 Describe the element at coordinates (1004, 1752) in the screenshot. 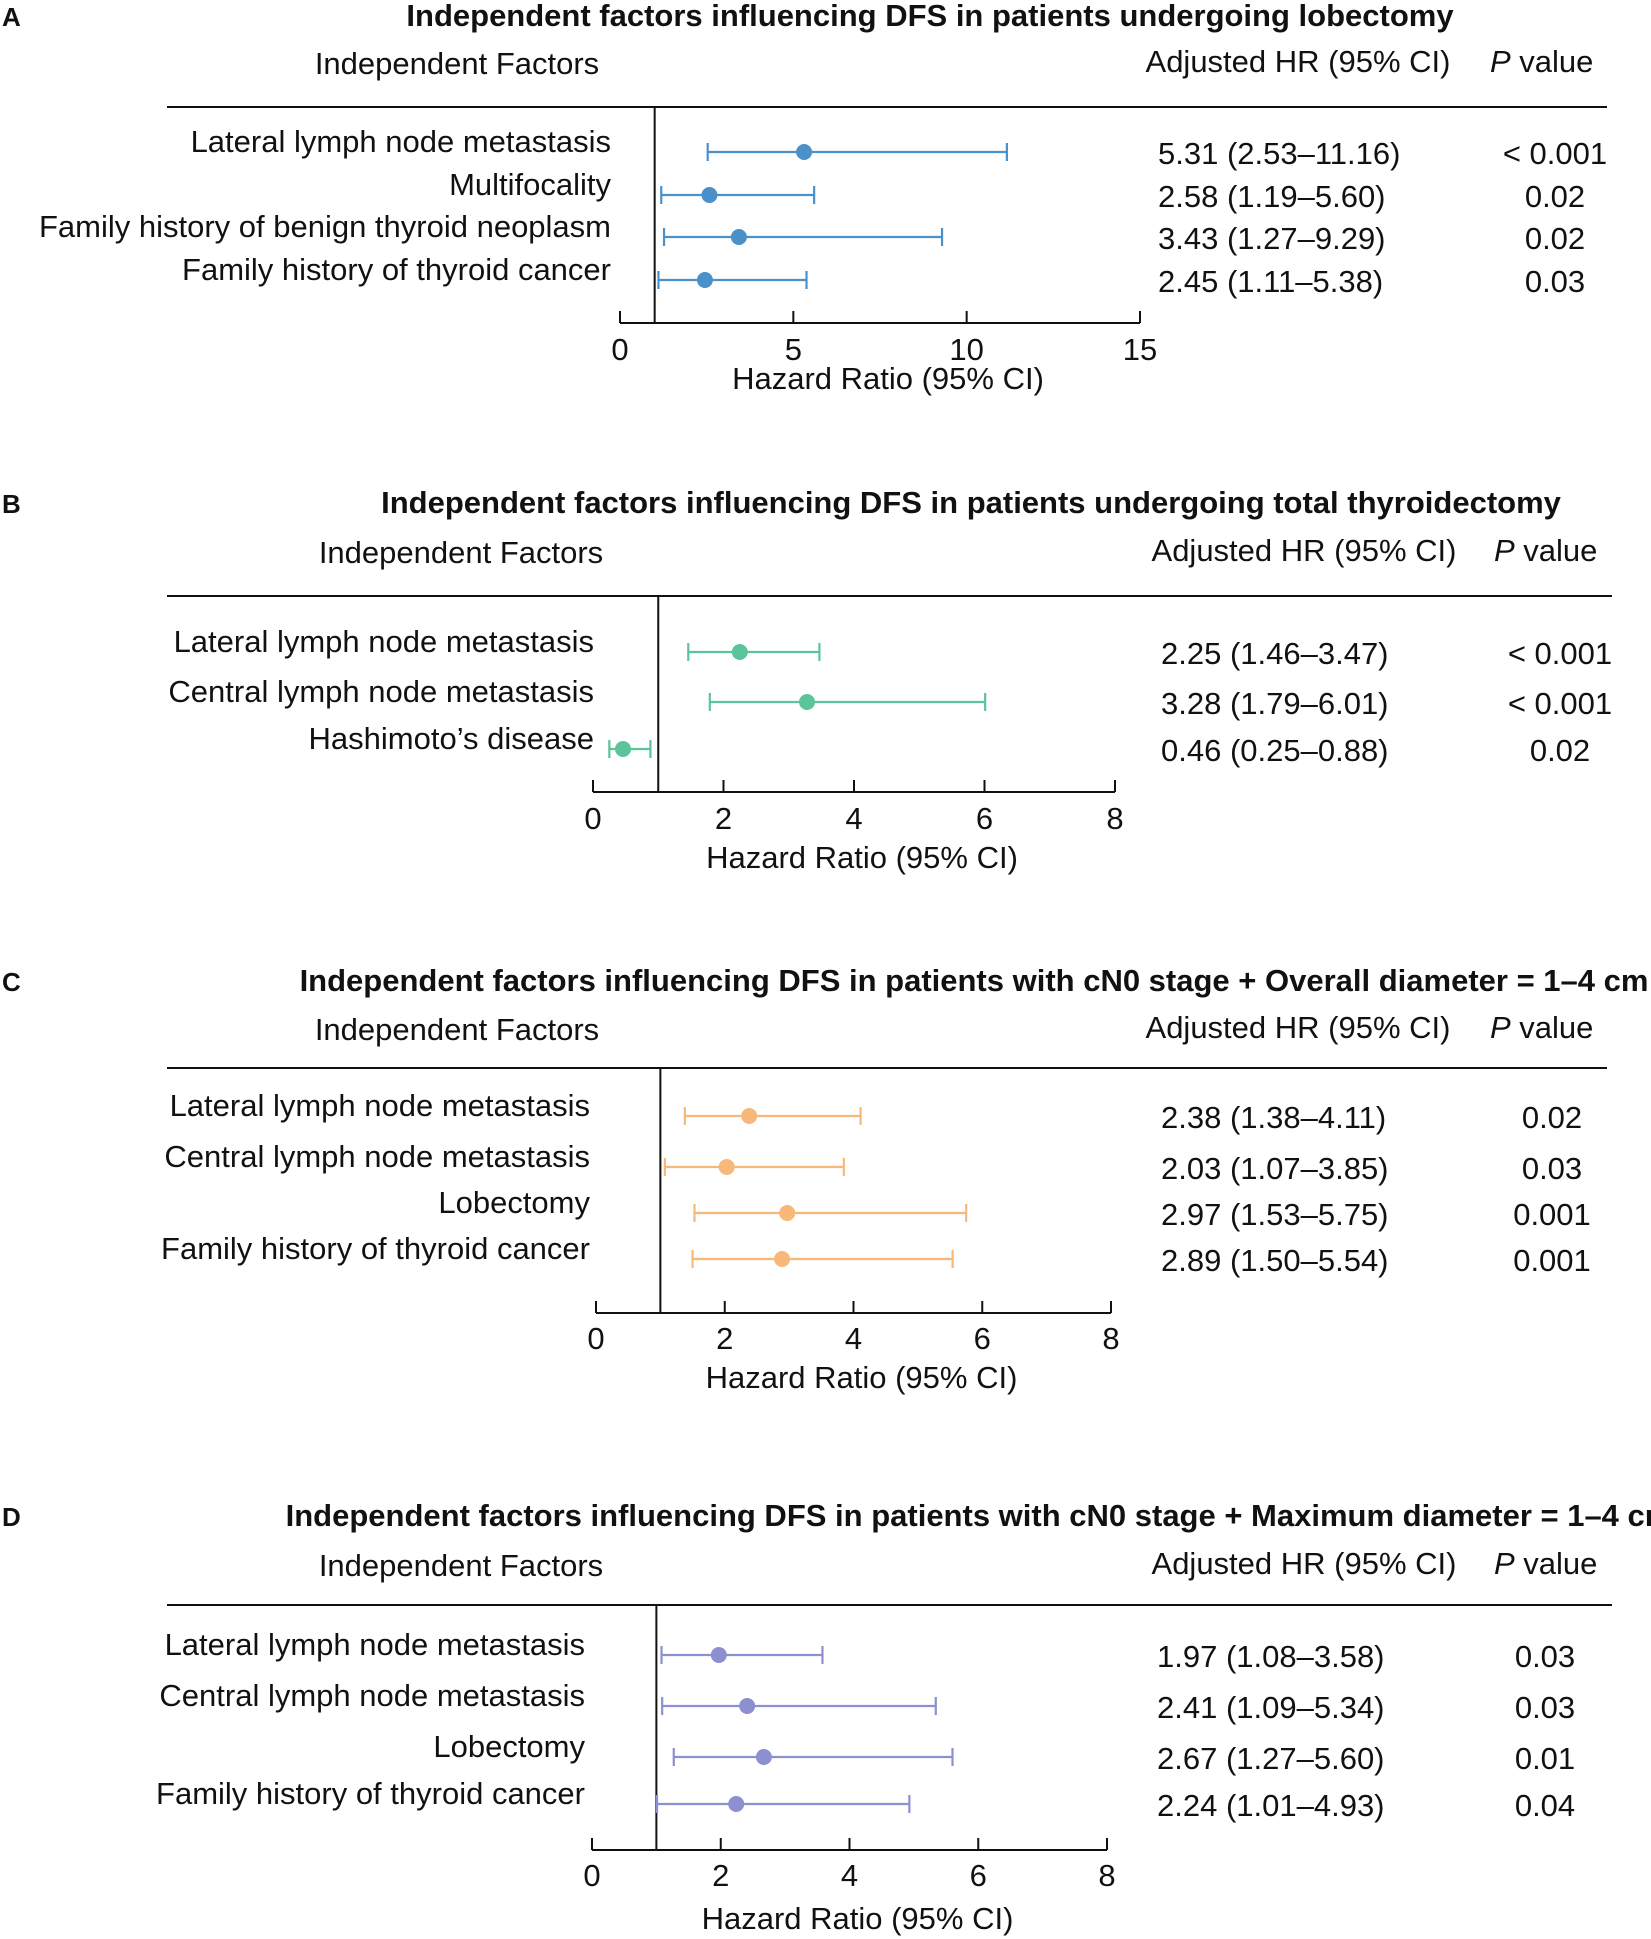

I see `forest-row: Lobectomy 2.67 (1.27–5.60) 0.01` at that location.